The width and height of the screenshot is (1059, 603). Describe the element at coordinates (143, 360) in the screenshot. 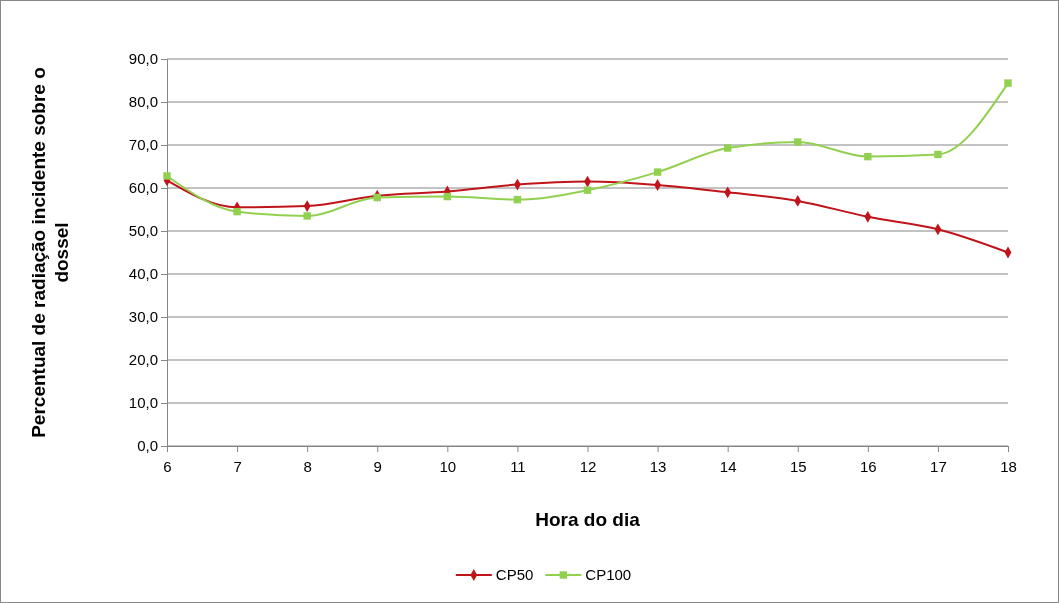

I see `y-tick-label: 20,0` at that location.